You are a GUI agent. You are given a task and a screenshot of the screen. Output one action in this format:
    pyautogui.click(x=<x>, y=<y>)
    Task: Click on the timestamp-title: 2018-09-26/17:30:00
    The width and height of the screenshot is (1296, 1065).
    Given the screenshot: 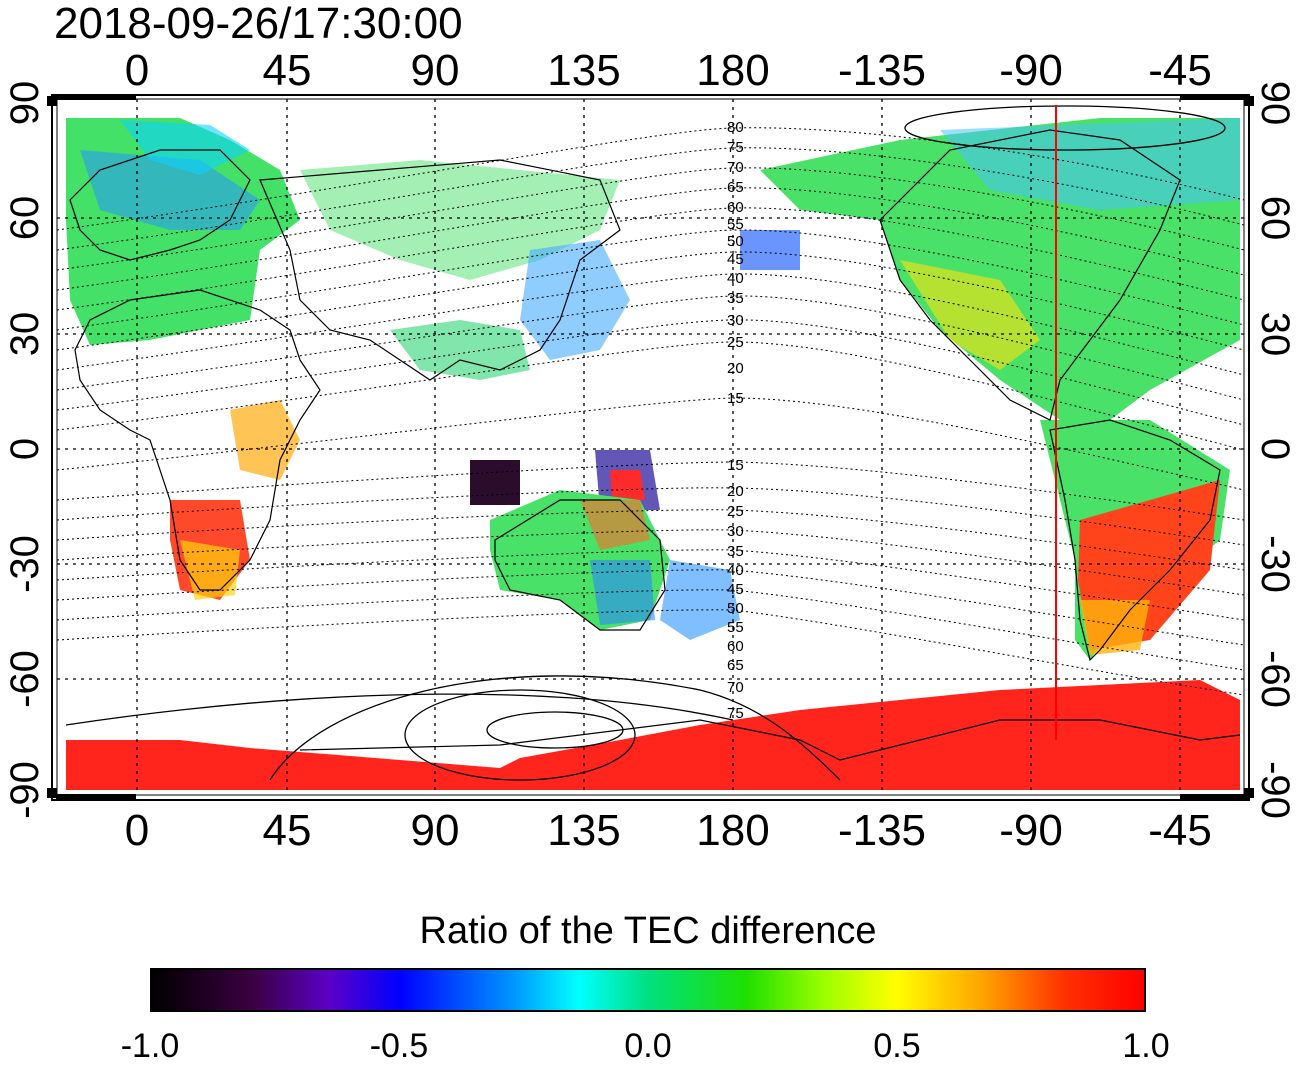 What is the action you would take?
    pyautogui.click(x=258, y=24)
    